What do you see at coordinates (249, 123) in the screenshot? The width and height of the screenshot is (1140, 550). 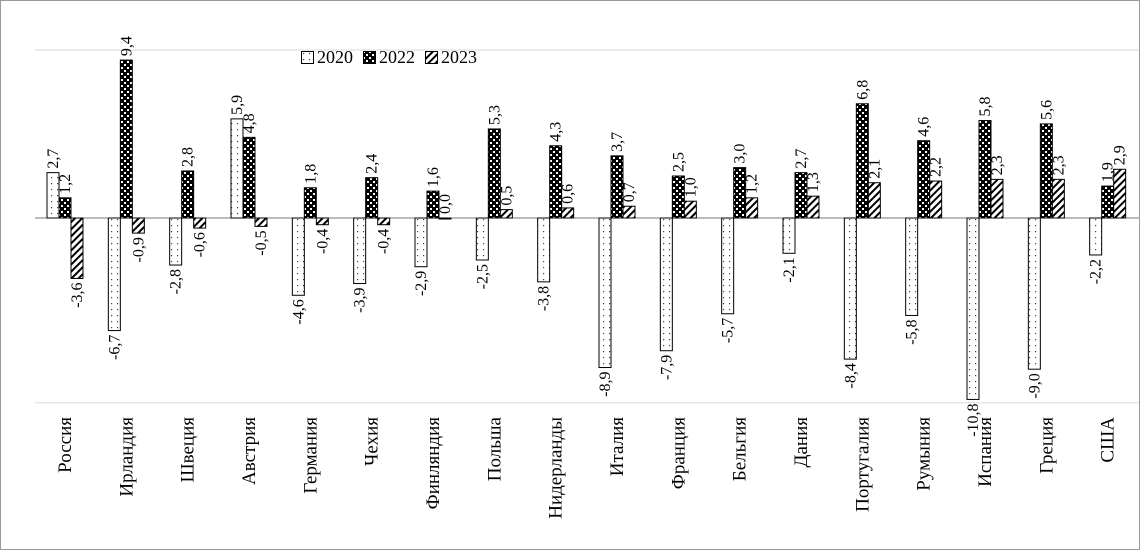 I see `data-label: 4,8` at bounding box center [249, 123].